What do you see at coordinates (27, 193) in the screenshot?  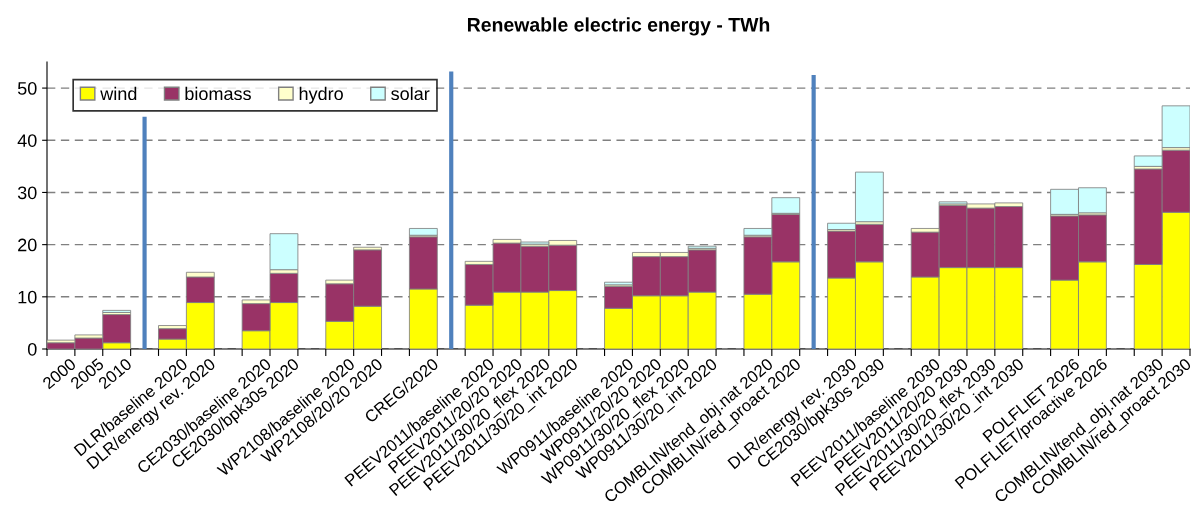 I see `y-tick-label: 30` at bounding box center [27, 193].